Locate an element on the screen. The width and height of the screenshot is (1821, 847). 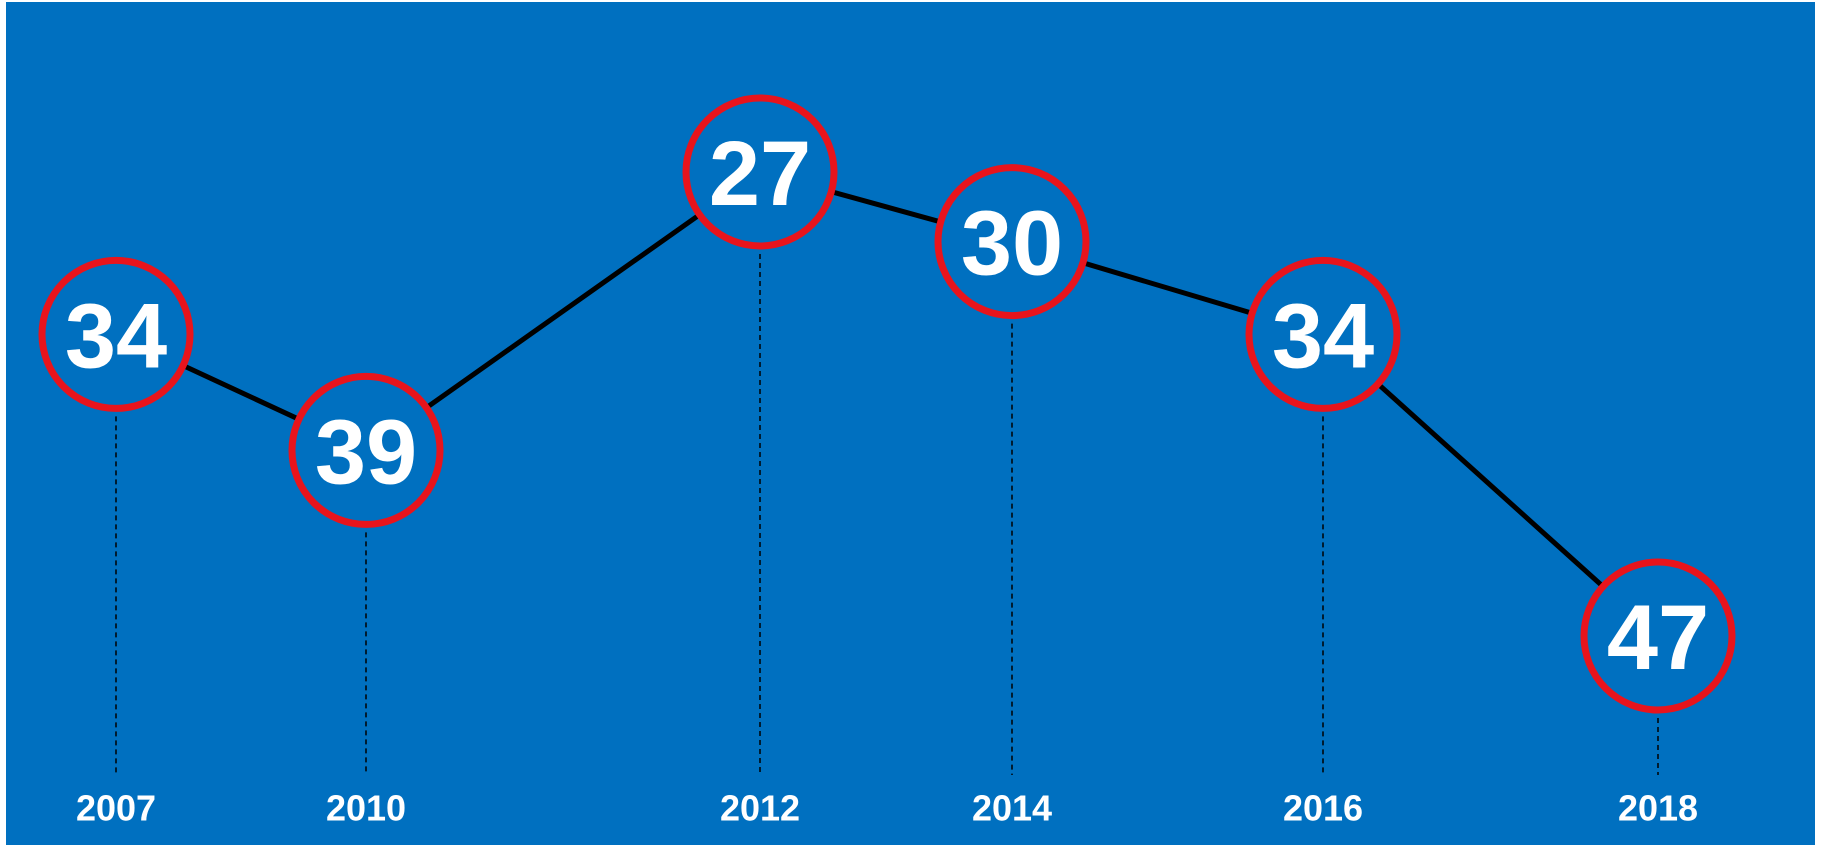
x-tick-label: 2018 is located at coordinates (1658, 808).